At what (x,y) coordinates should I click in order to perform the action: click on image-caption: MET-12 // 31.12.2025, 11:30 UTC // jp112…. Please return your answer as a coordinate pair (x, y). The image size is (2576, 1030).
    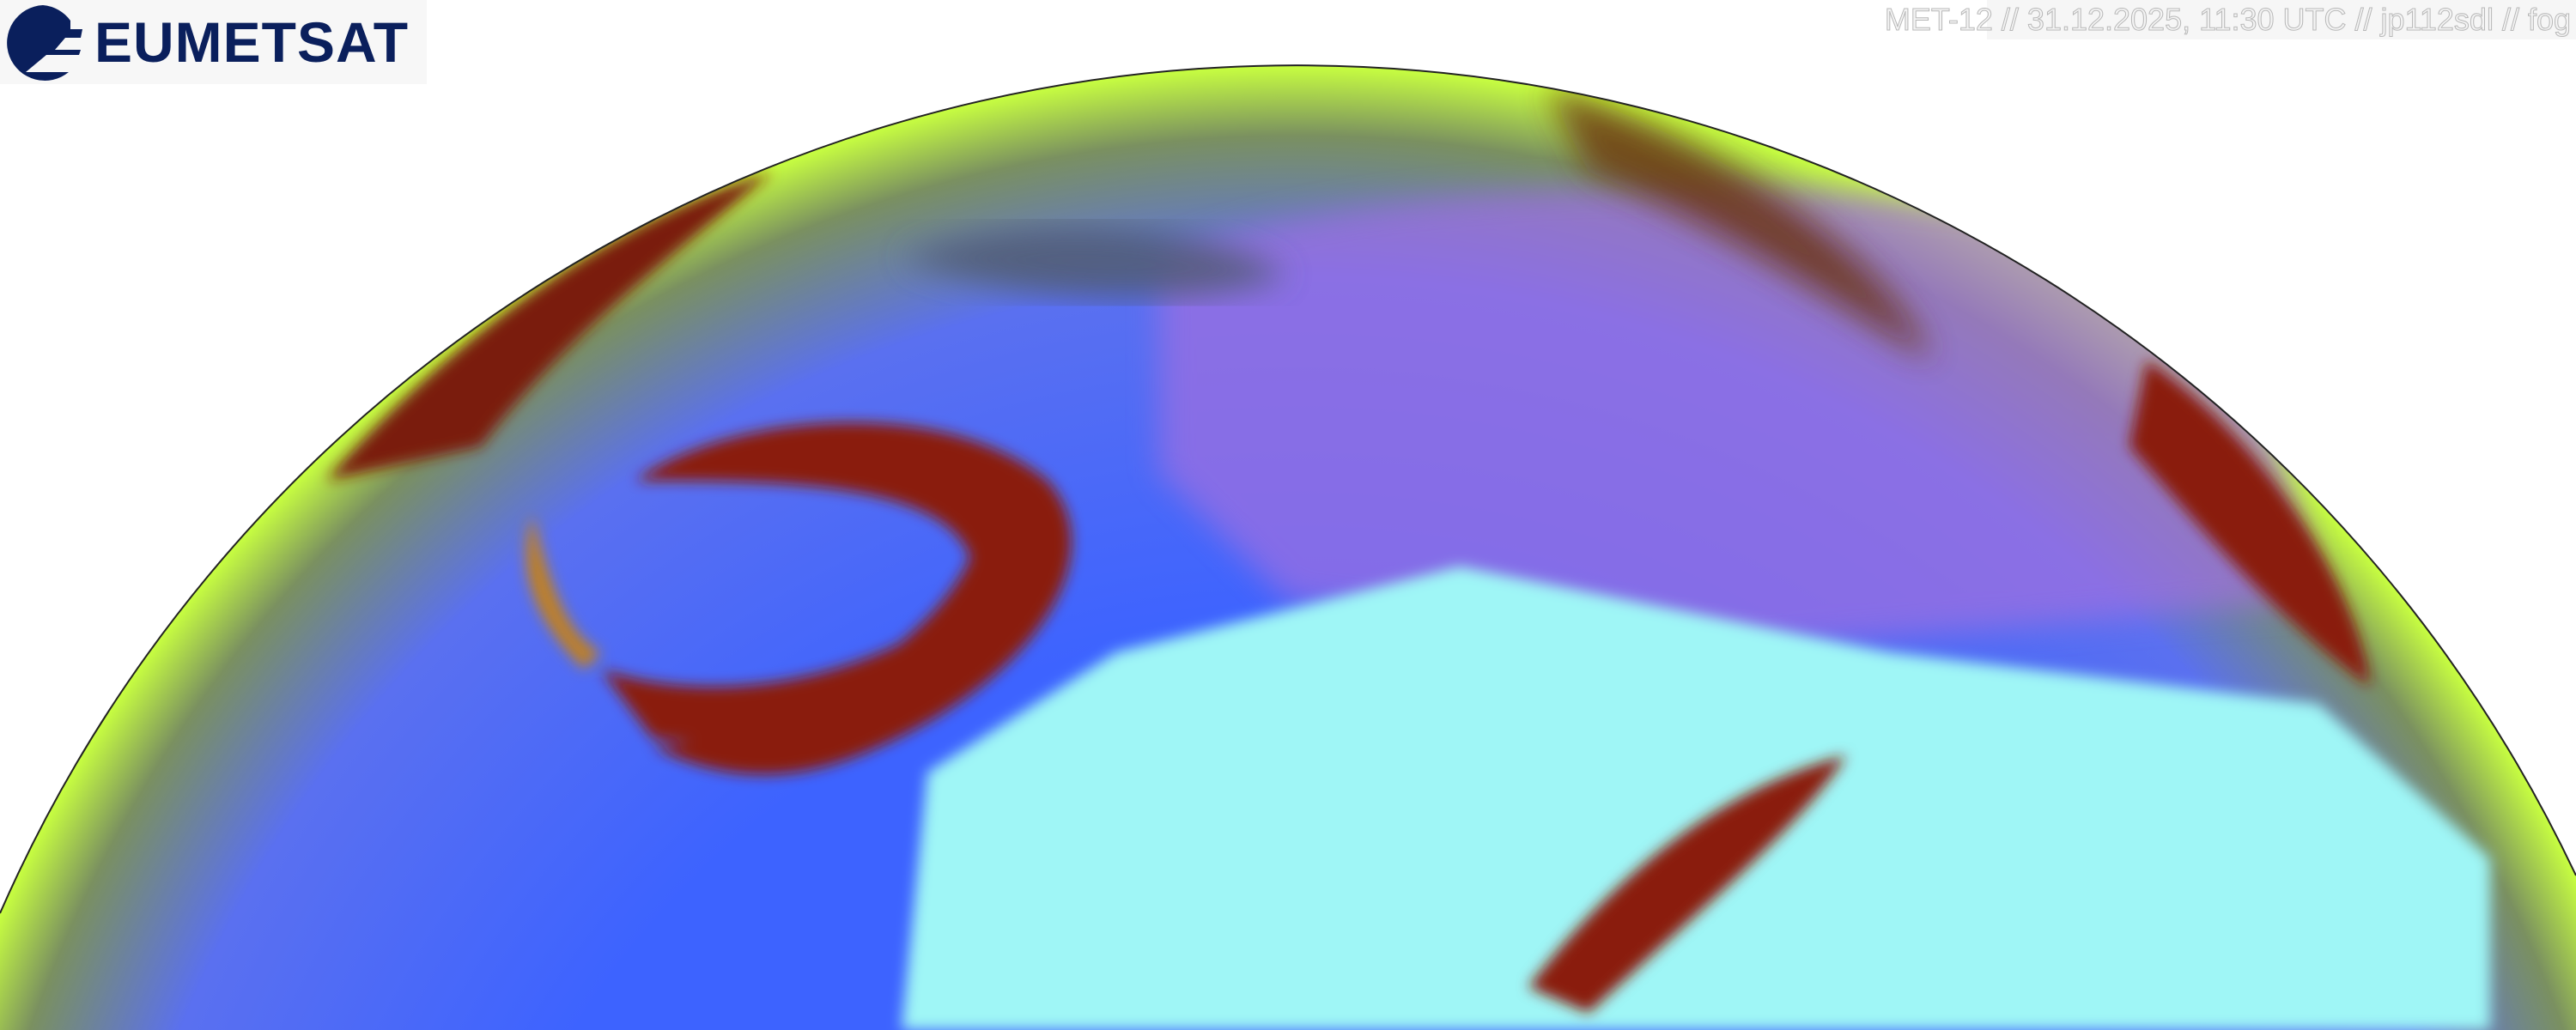
    Looking at the image, I should click on (2230, 19).